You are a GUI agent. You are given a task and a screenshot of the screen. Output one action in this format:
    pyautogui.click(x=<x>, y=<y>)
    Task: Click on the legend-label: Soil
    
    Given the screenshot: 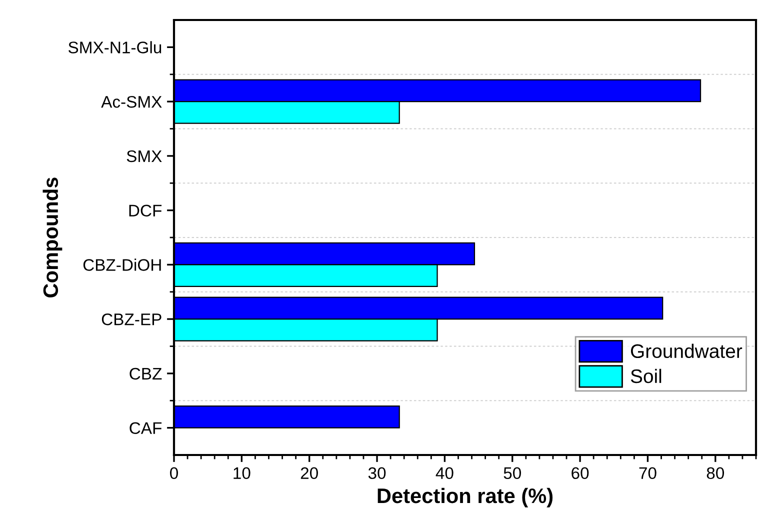 What is the action you would take?
    pyautogui.click(x=646, y=376)
    